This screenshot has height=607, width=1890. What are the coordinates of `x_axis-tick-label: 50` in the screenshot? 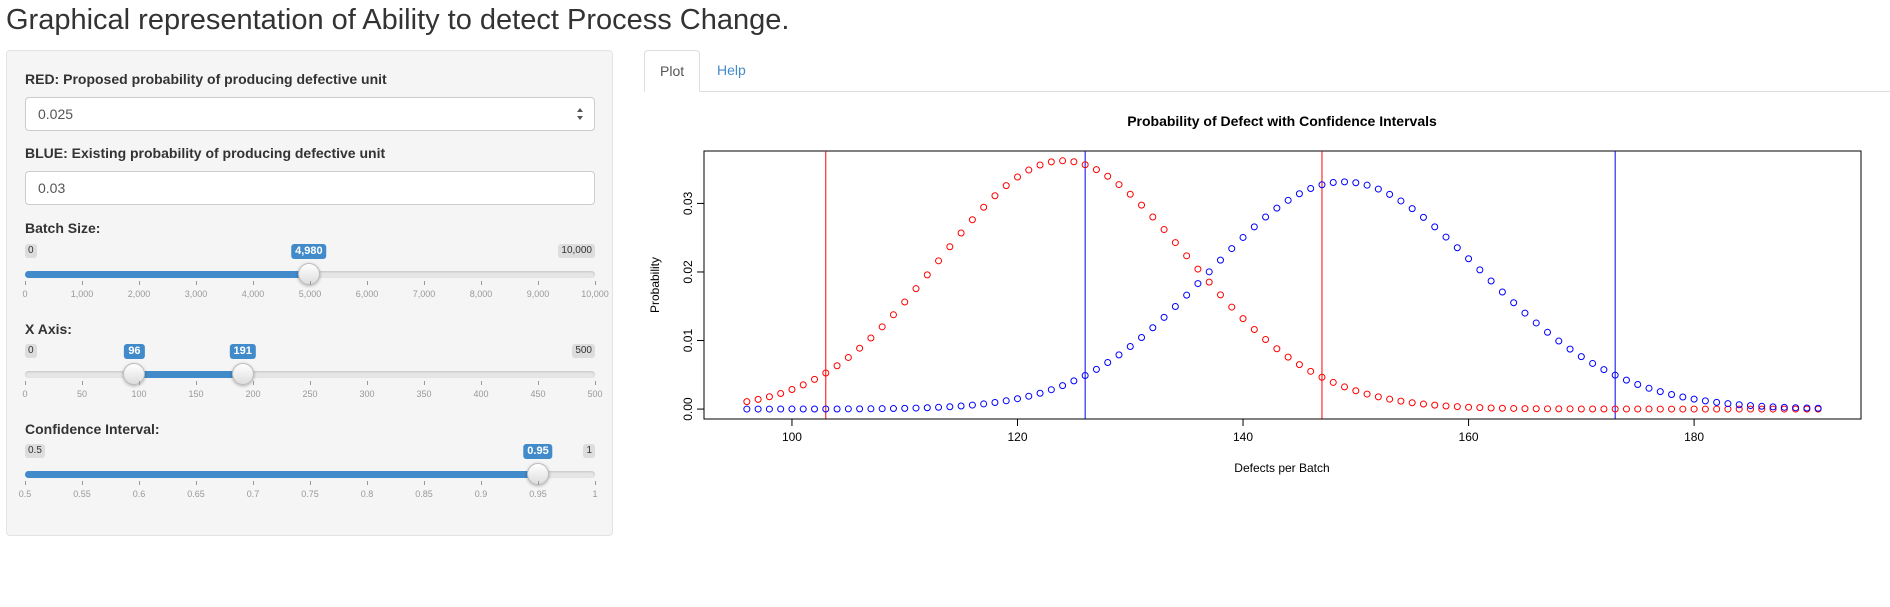 It's located at (82, 394).